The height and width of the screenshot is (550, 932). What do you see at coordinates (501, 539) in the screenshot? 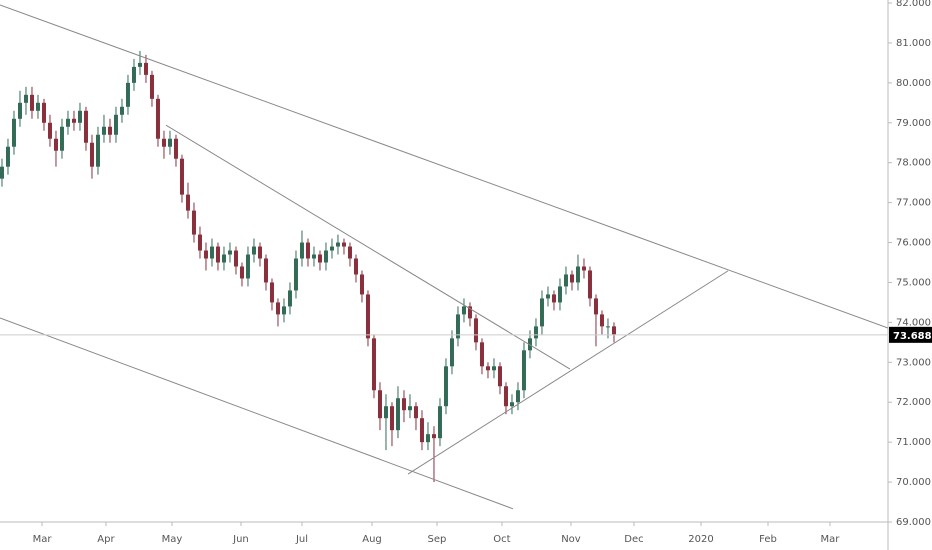
I see `x-tick-label: Oct` at bounding box center [501, 539].